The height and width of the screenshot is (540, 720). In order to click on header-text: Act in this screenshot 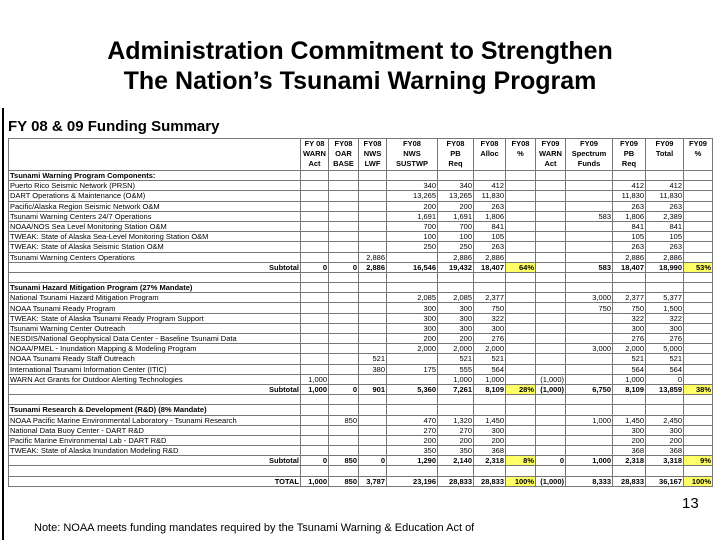, I will do `click(550, 163)`.